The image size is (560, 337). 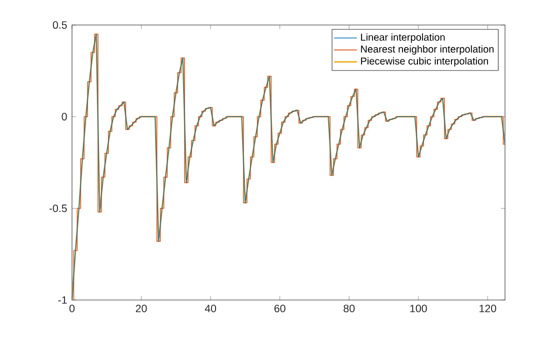 What do you see at coordinates (141, 308) in the screenshot?
I see `x-tick-label: 20` at bounding box center [141, 308].